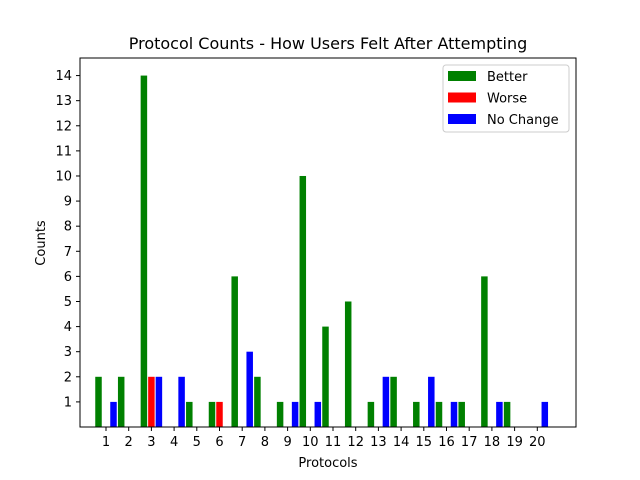 The height and width of the screenshot is (480, 640). I want to click on x-tick-label: 4, so click(174, 442).